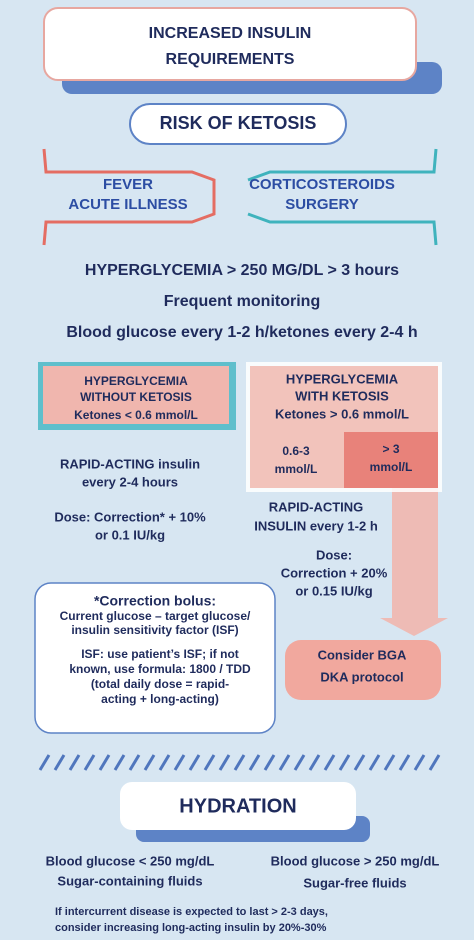 This screenshot has width=474, height=940. Describe the element at coordinates (354, 882) in the screenshot. I see `hydration-rule: Sugar-free fluids` at that location.